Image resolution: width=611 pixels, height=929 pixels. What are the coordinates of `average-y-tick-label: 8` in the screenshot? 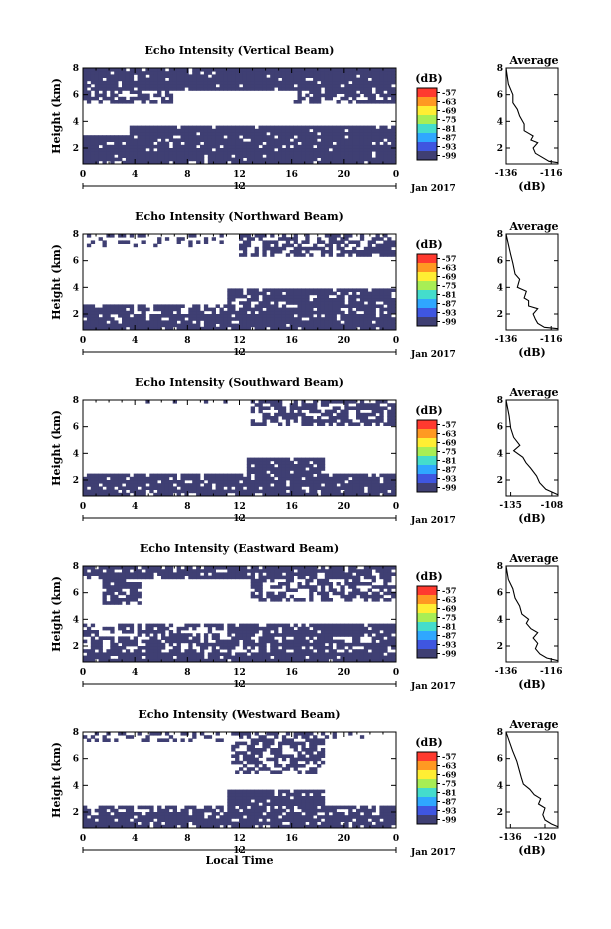 It's located at (500, 69).